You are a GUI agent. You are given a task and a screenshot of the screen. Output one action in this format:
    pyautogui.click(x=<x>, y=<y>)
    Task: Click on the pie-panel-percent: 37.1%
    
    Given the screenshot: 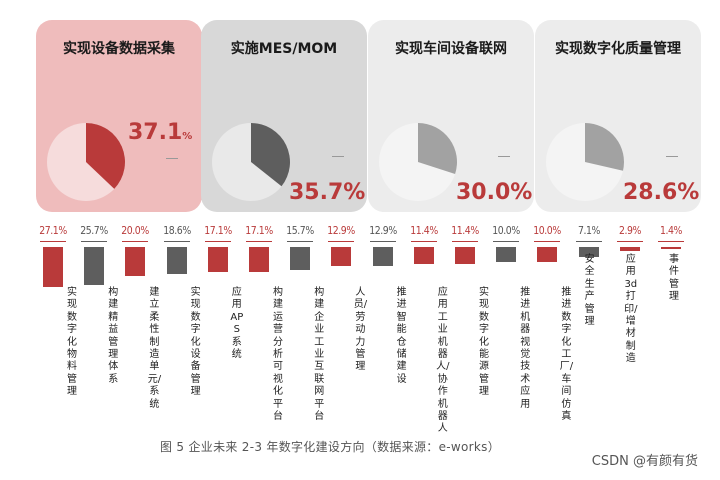 What is the action you would take?
    pyautogui.click(x=160, y=132)
    